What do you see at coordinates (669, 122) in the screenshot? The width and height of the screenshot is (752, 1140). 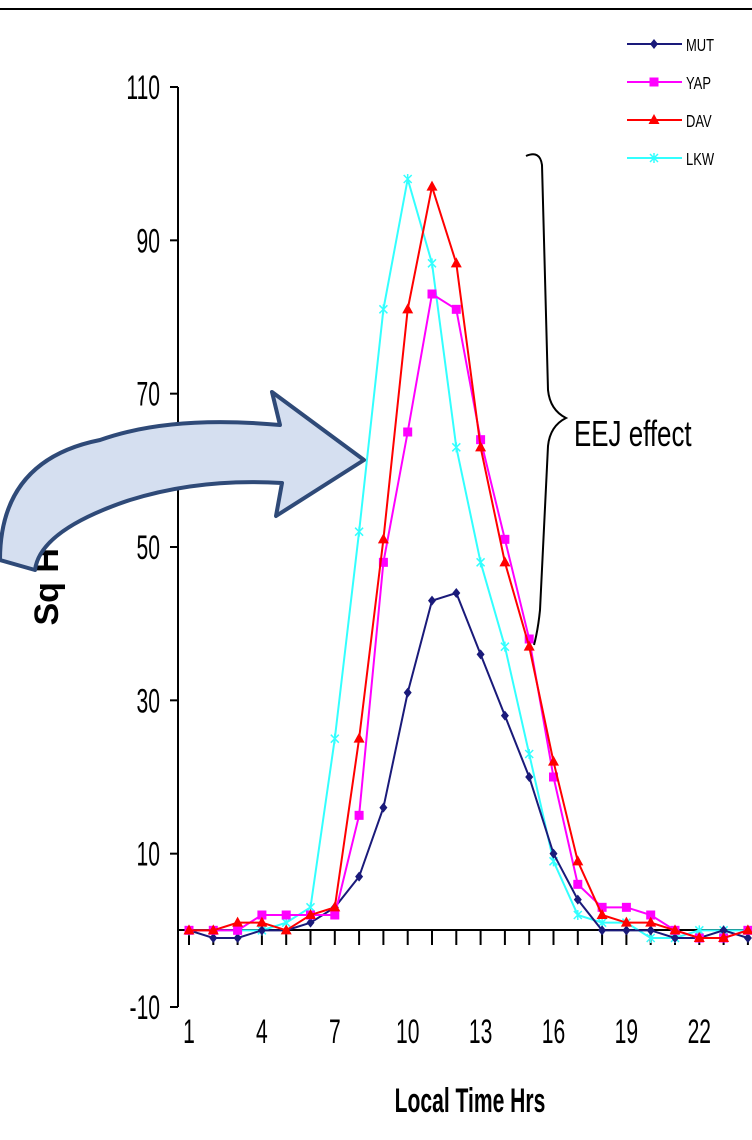 I see `legend-item-dav: DAV` at bounding box center [669, 122].